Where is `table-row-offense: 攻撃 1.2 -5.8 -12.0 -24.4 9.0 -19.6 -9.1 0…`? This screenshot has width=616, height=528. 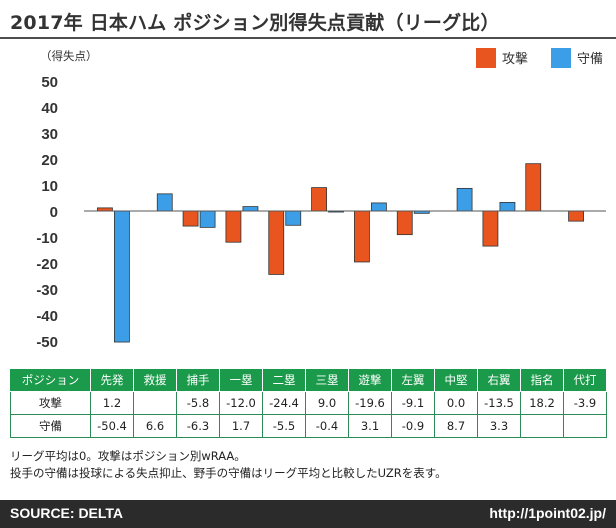
table-row-offense: 攻撃 1.2 -5.8 -12.0 -24.4 9.0 -19.6 -9.1 0… is located at coordinates (308, 403).